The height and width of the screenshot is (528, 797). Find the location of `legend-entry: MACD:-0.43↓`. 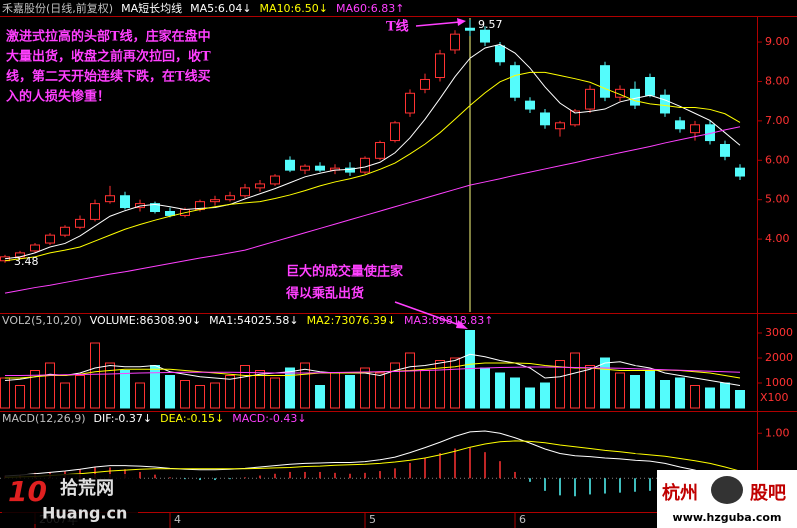

legend-entry: MACD:-0.43↓ is located at coordinates (269, 418).